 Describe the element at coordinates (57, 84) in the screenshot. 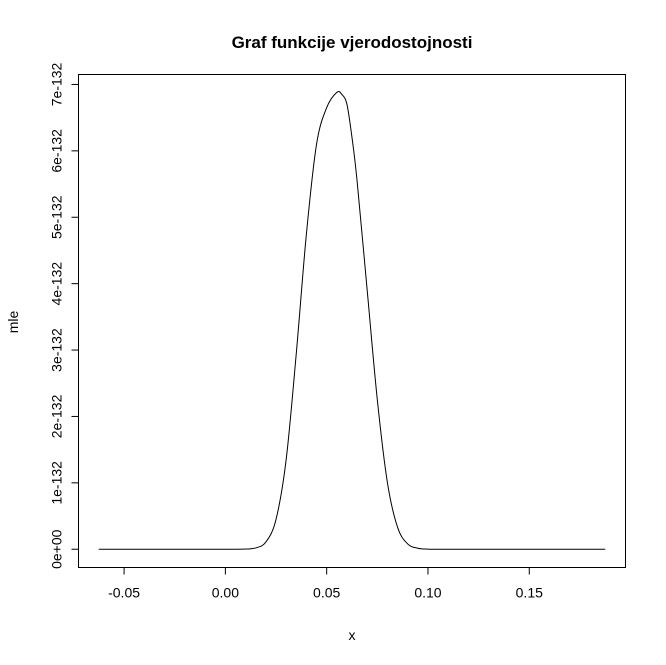

I see `y-tick-label: 7e-132` at that location.